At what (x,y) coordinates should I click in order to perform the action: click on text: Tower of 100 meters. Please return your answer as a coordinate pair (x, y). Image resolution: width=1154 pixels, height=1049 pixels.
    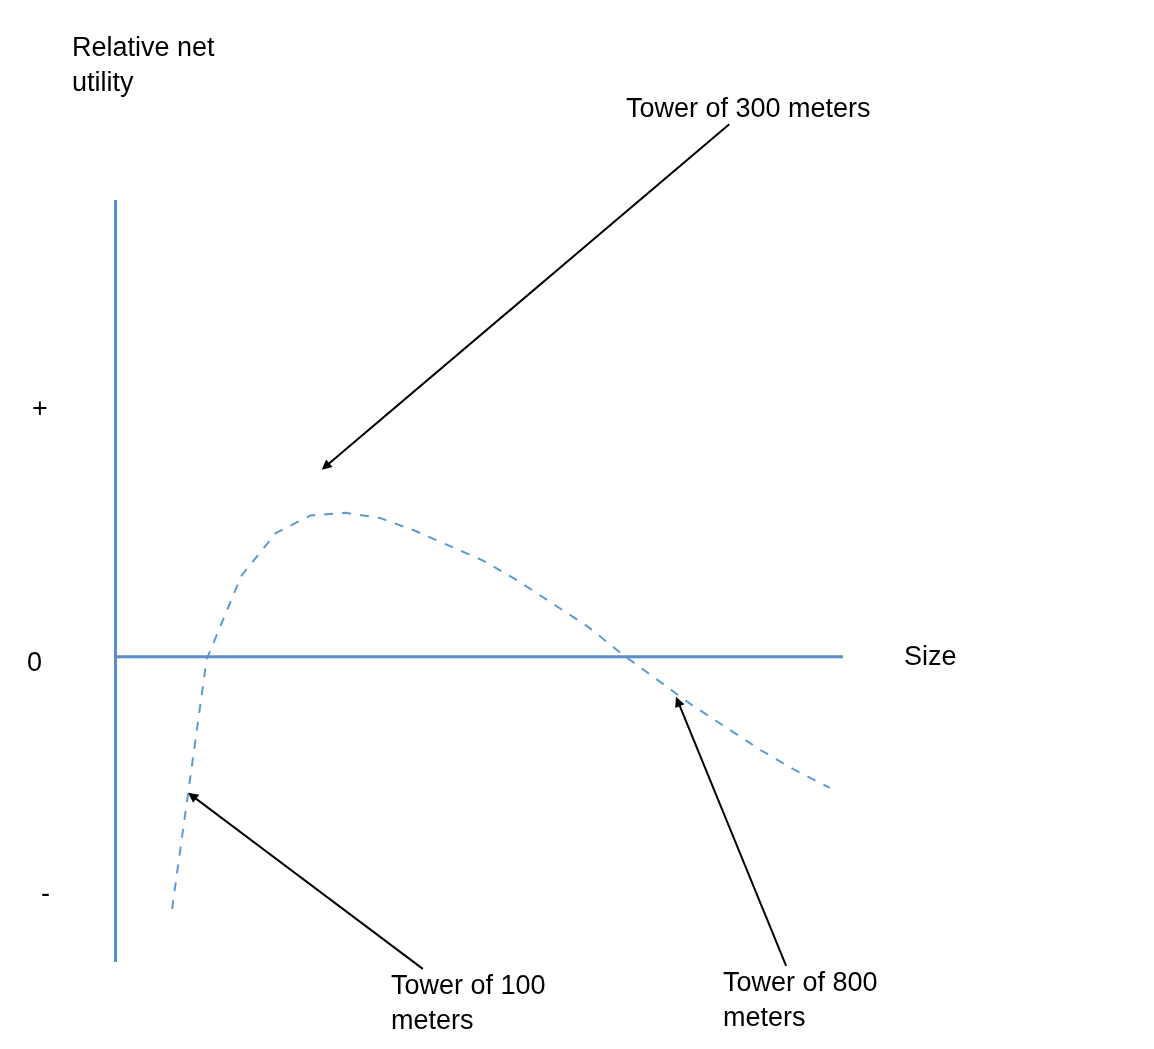
    Looking at the image, I should click on (468, 1003).